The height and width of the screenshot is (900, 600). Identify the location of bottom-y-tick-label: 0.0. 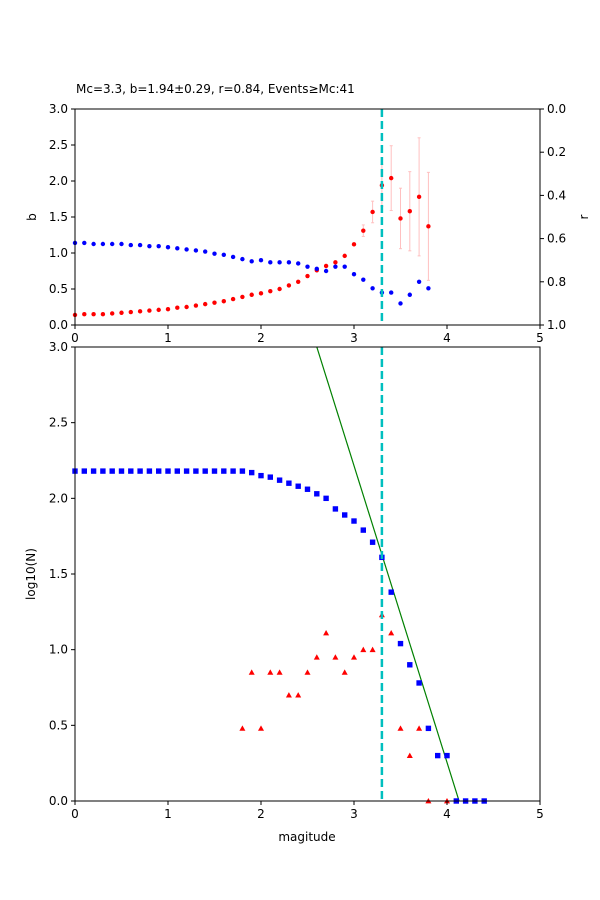
(58, 801).